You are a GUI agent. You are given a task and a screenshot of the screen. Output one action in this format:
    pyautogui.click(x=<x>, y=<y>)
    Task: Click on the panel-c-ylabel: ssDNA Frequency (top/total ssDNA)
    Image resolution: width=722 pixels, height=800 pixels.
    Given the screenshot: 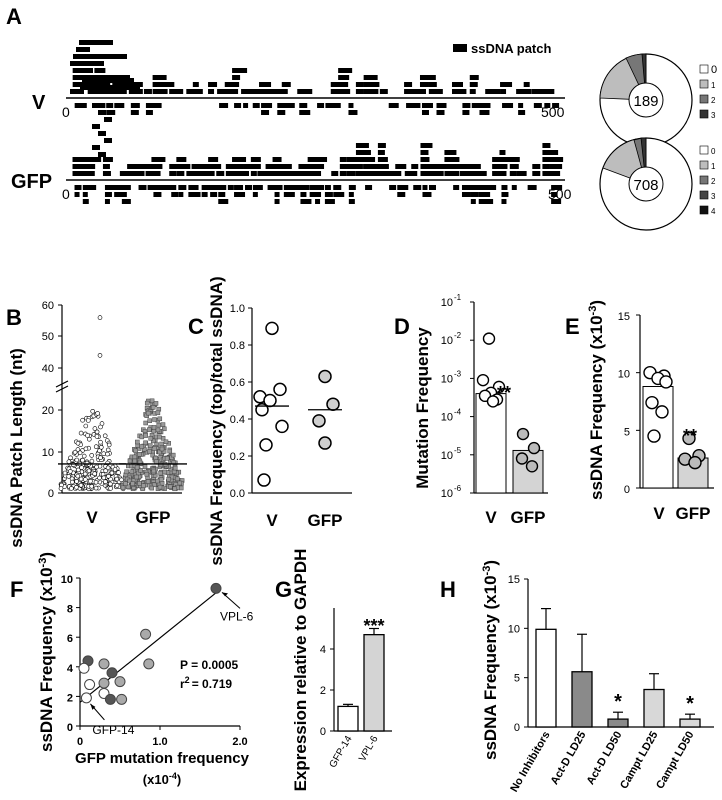 What is the action you would take?
    pyautogui.click(x=216, y=420)
    